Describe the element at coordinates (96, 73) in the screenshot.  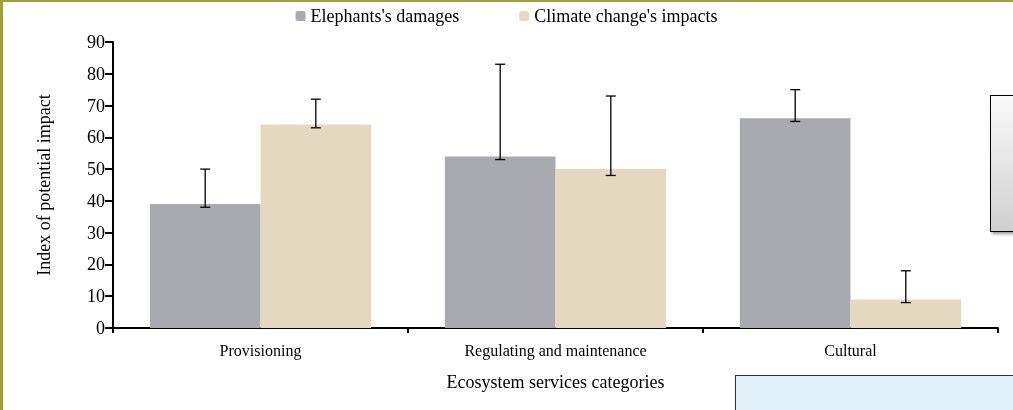
I see `y-tick-label: 80` at that location.